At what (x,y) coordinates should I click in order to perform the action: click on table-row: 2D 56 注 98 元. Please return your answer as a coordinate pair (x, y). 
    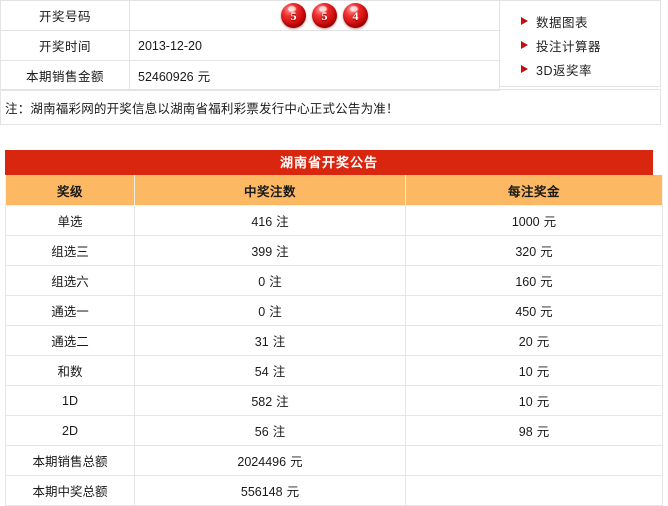
    Looking at the image, I should click on (334, 430).